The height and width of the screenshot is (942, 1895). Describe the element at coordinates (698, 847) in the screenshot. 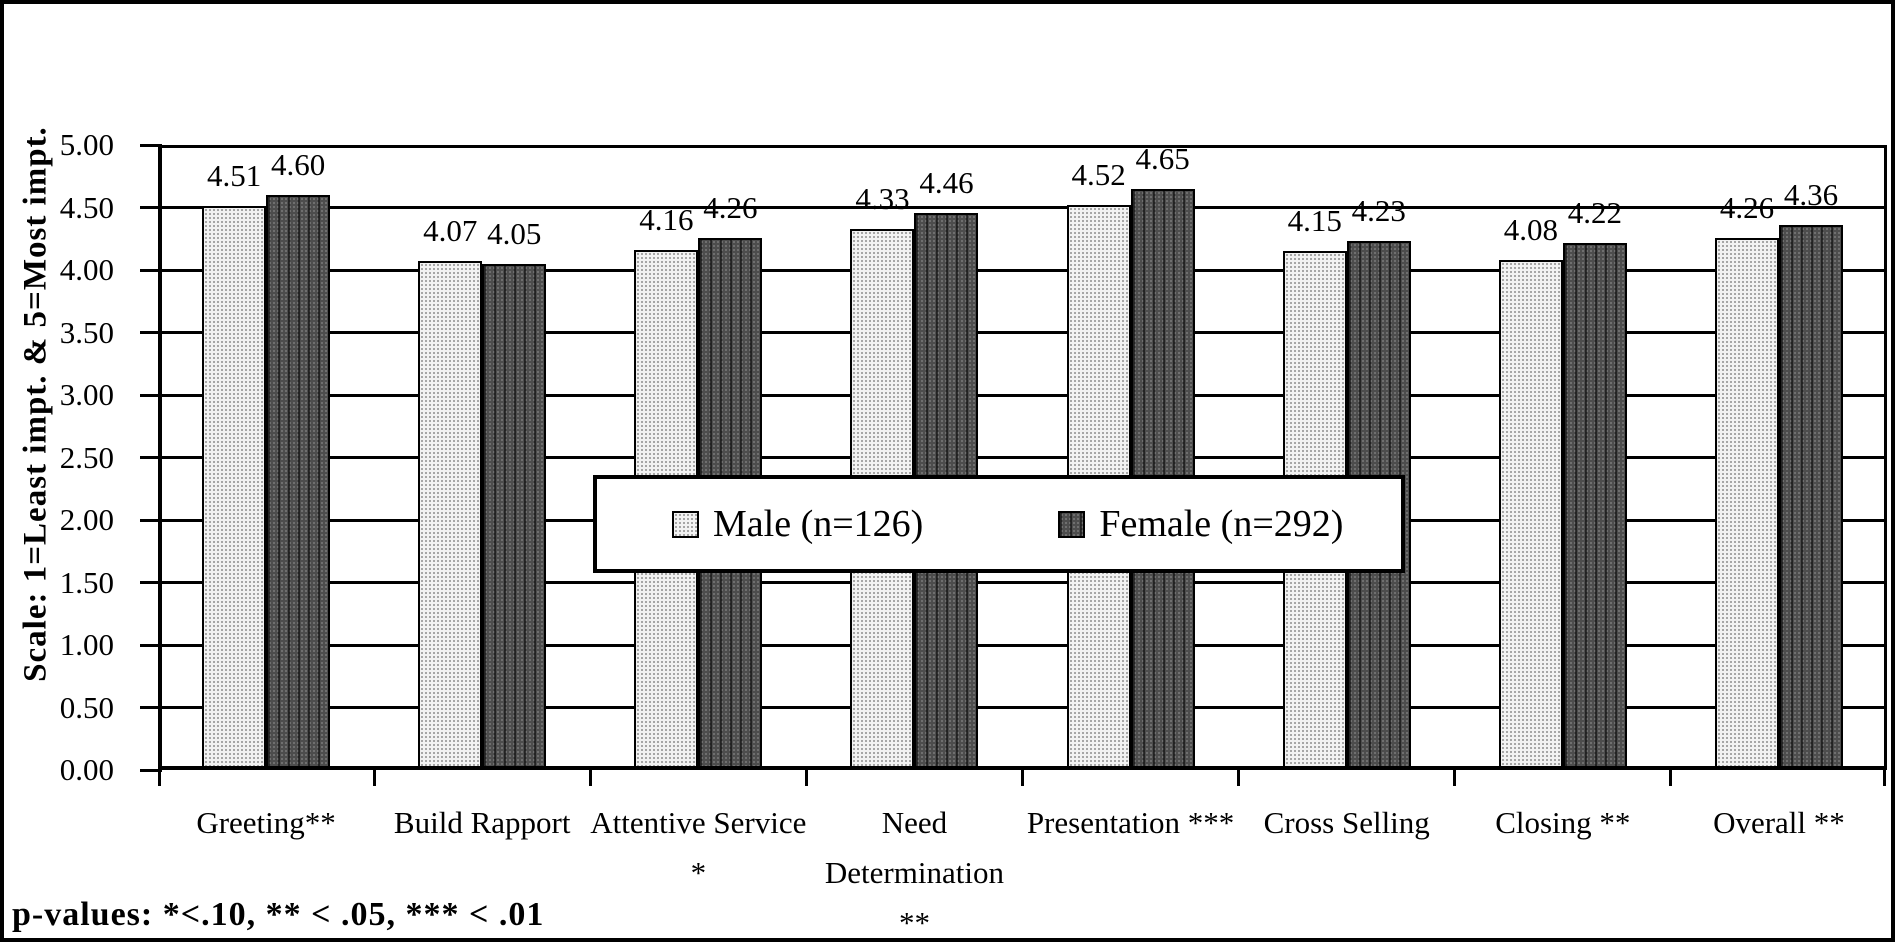

I see `category-label: Attentive Service *` at that location.